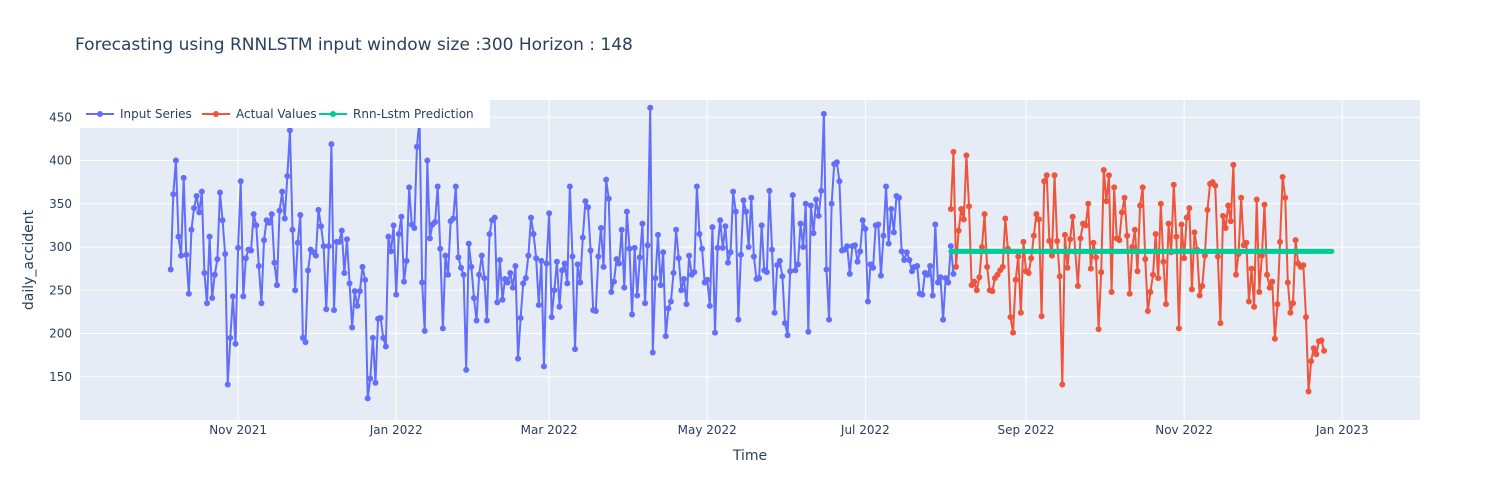 Image resolution: width=1500 pixels, height=500 pixels. Describe the element at coordinates (259, 114) in the screenshot. I see `legend-item-actual-values: Actual Values` at that location.